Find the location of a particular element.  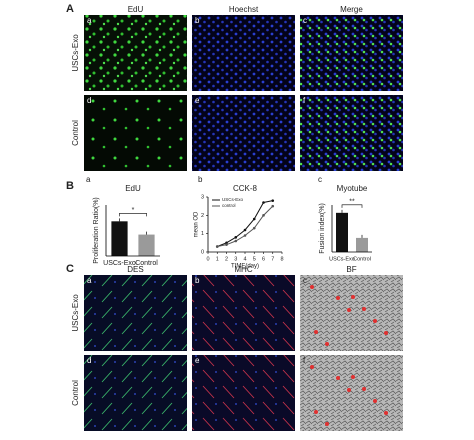

column-header: Merge is located at coordinates (351, 9).